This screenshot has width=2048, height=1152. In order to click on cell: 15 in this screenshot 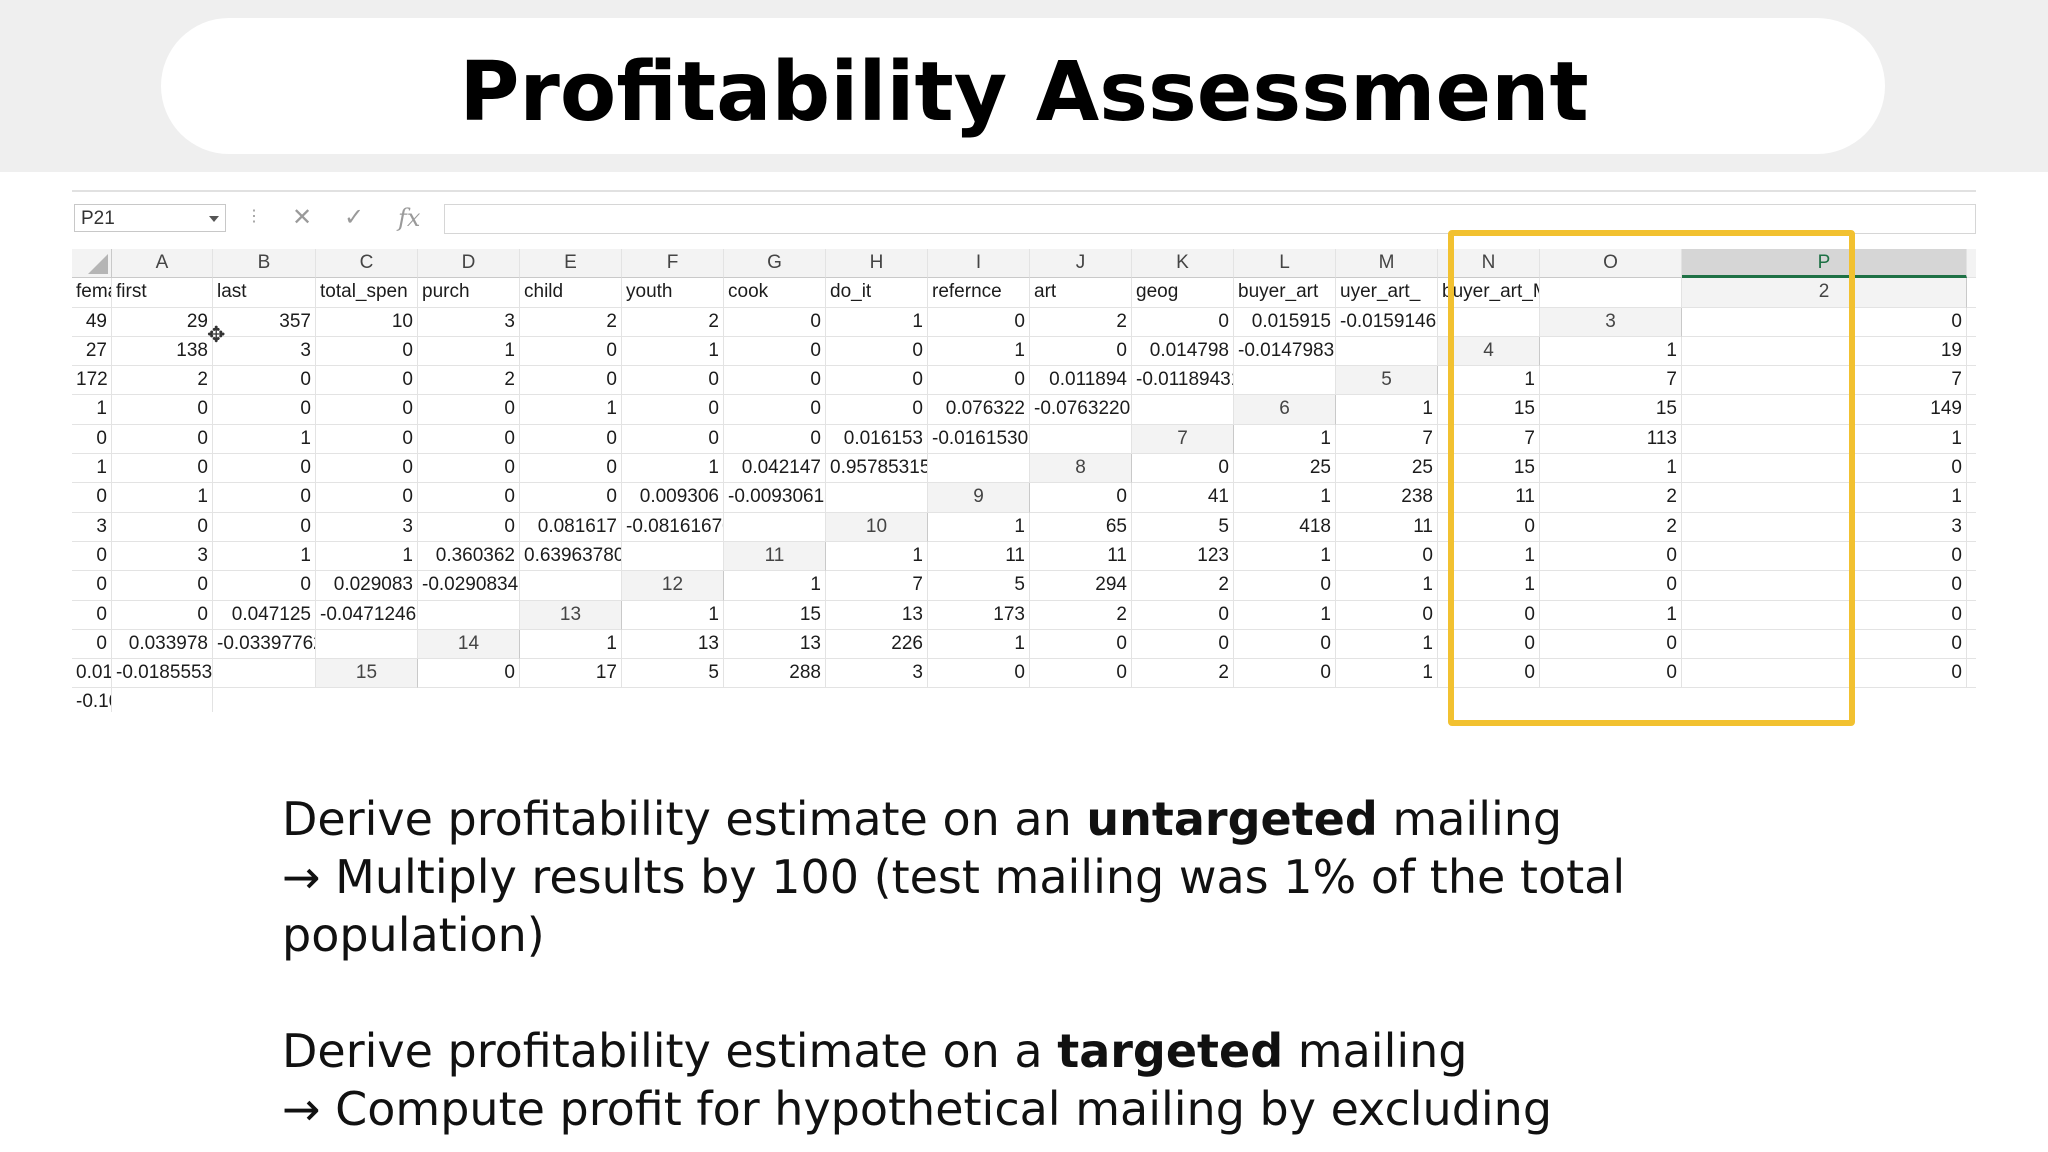, I will do `click(1489, 410)`.